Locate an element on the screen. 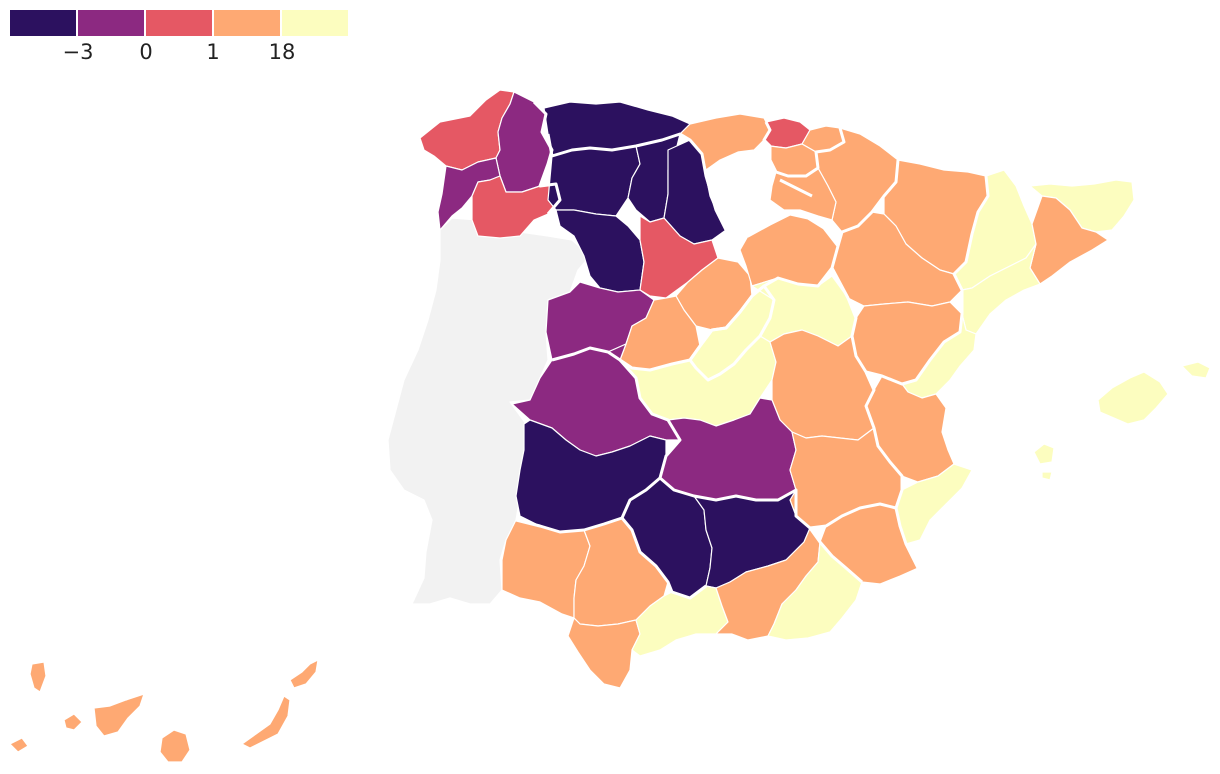  province-menorca is located at coordinates (1196, 370).